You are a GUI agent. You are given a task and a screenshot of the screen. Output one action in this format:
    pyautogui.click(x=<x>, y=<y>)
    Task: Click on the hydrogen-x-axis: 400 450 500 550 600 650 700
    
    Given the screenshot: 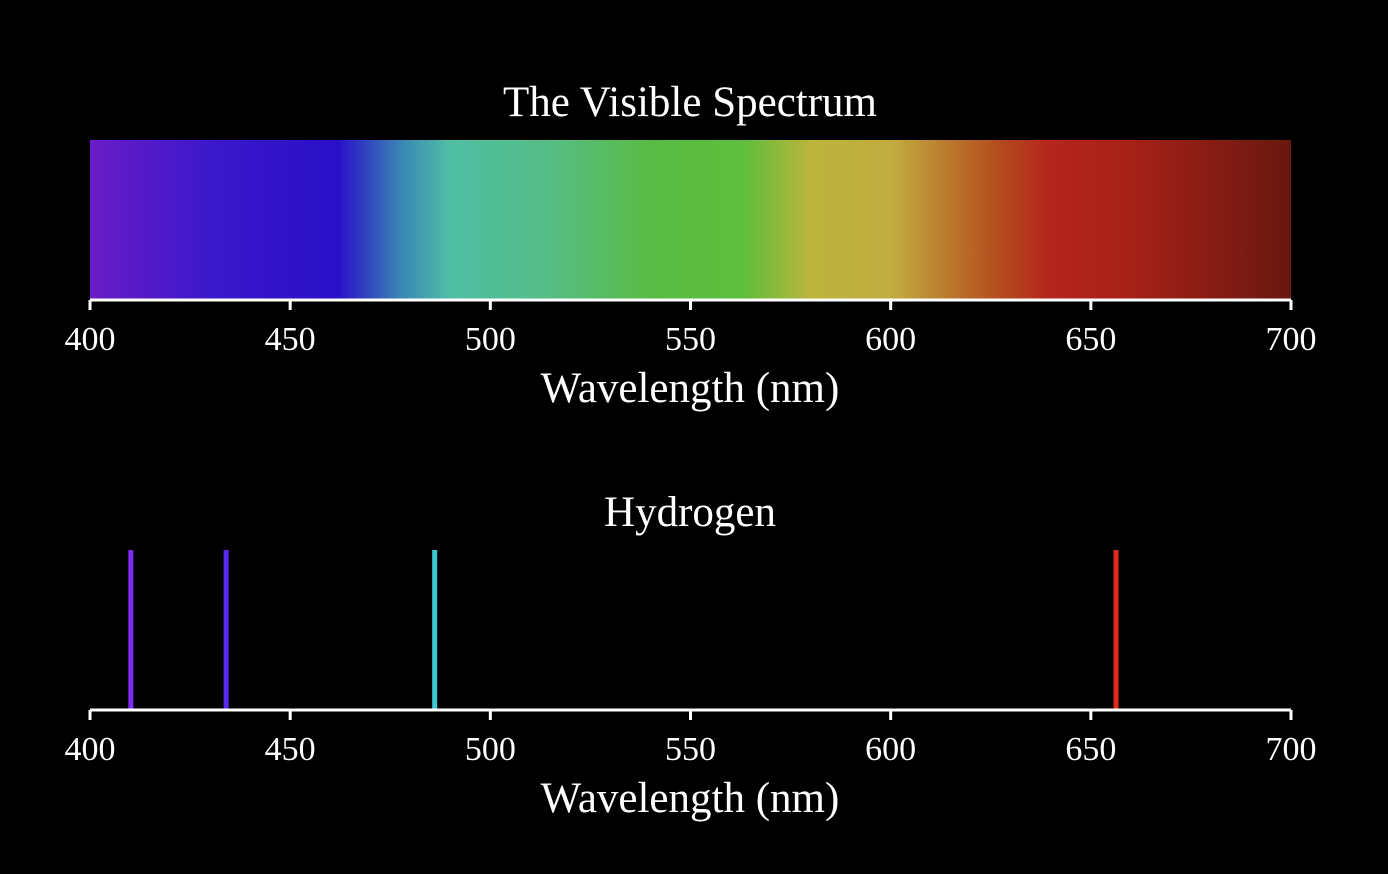 What is the action you would take?
    pyautogui.click(x=691, y=738)
    